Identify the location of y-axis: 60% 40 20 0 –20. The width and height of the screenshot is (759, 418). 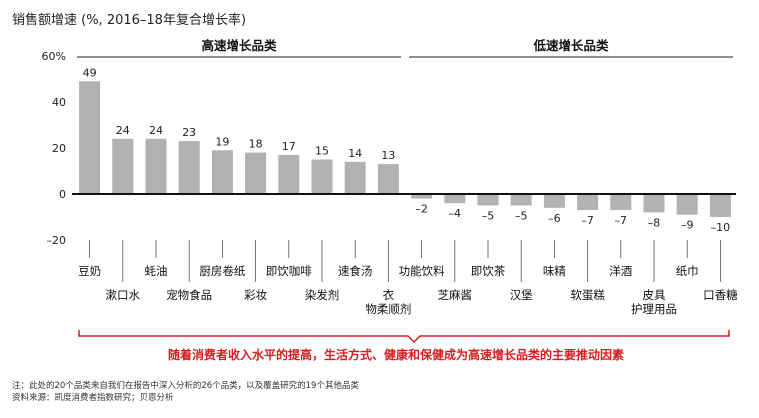
(54, 148).